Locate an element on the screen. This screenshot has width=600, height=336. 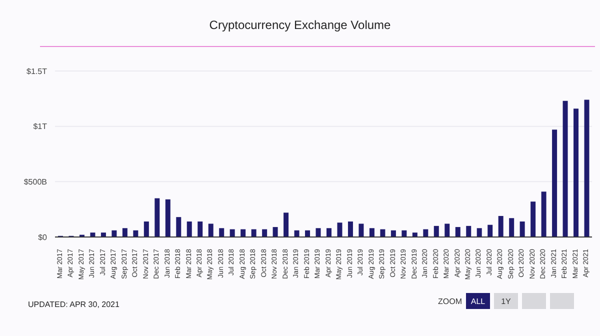
y-tick-label: $1T is located at coordinates (40, 127).